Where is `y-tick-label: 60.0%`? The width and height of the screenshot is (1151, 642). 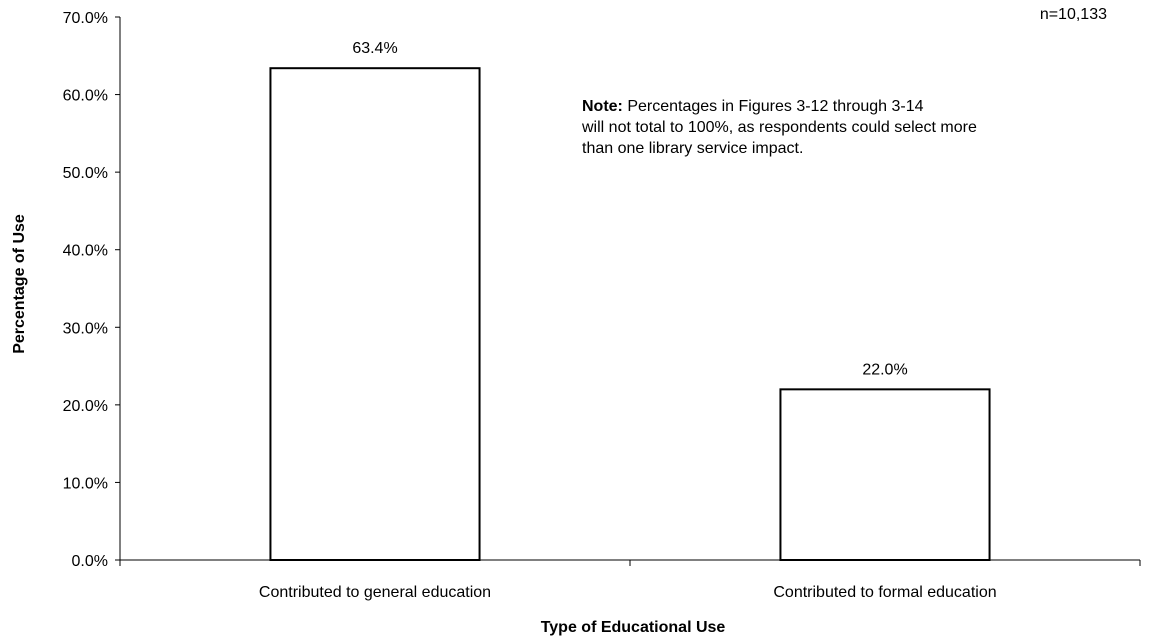 y-tick-label: 60.0% is located at coordinates (85, 96).